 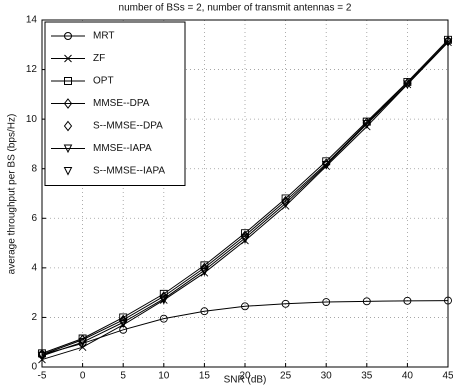 What do you see at coordinates (42, 376) in the screenshot?
I see `x-tick-label: -5` at bounding box center [42, 376].